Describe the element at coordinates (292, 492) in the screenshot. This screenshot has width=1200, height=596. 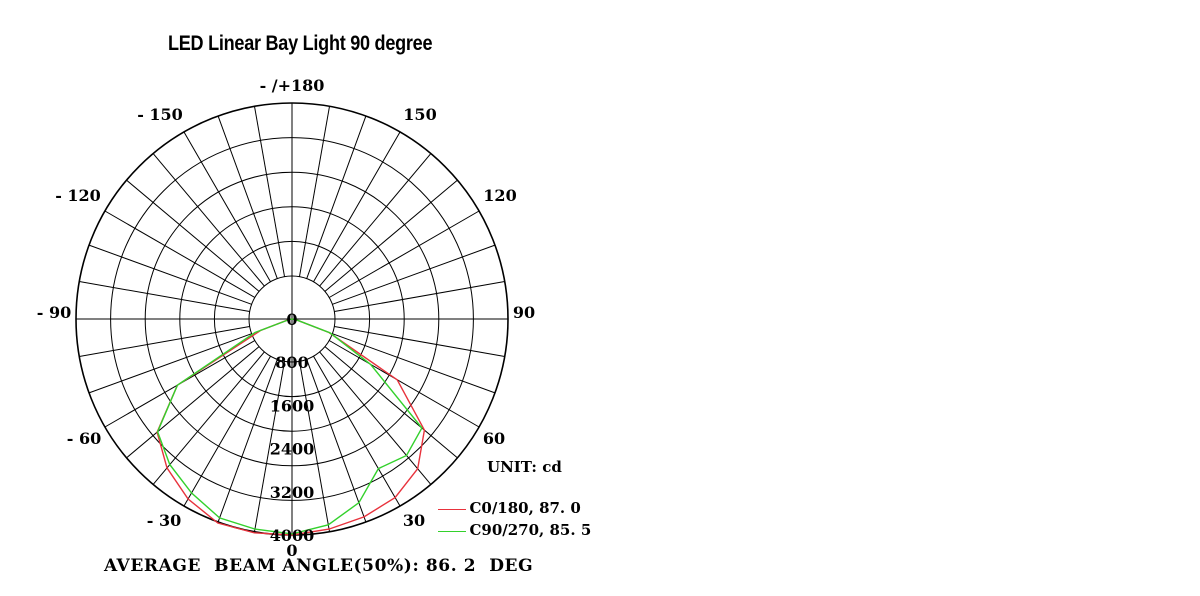
I see `radial-label-3200: 3200` at that location.